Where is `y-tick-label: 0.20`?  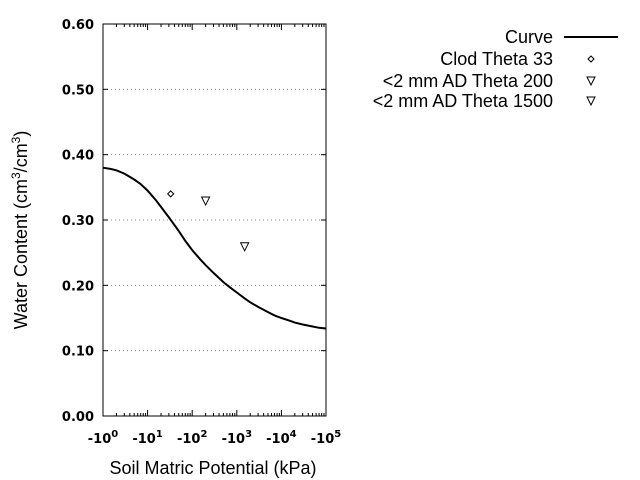 y-tick-label: 0.20 is located at coordinates (78, 286).